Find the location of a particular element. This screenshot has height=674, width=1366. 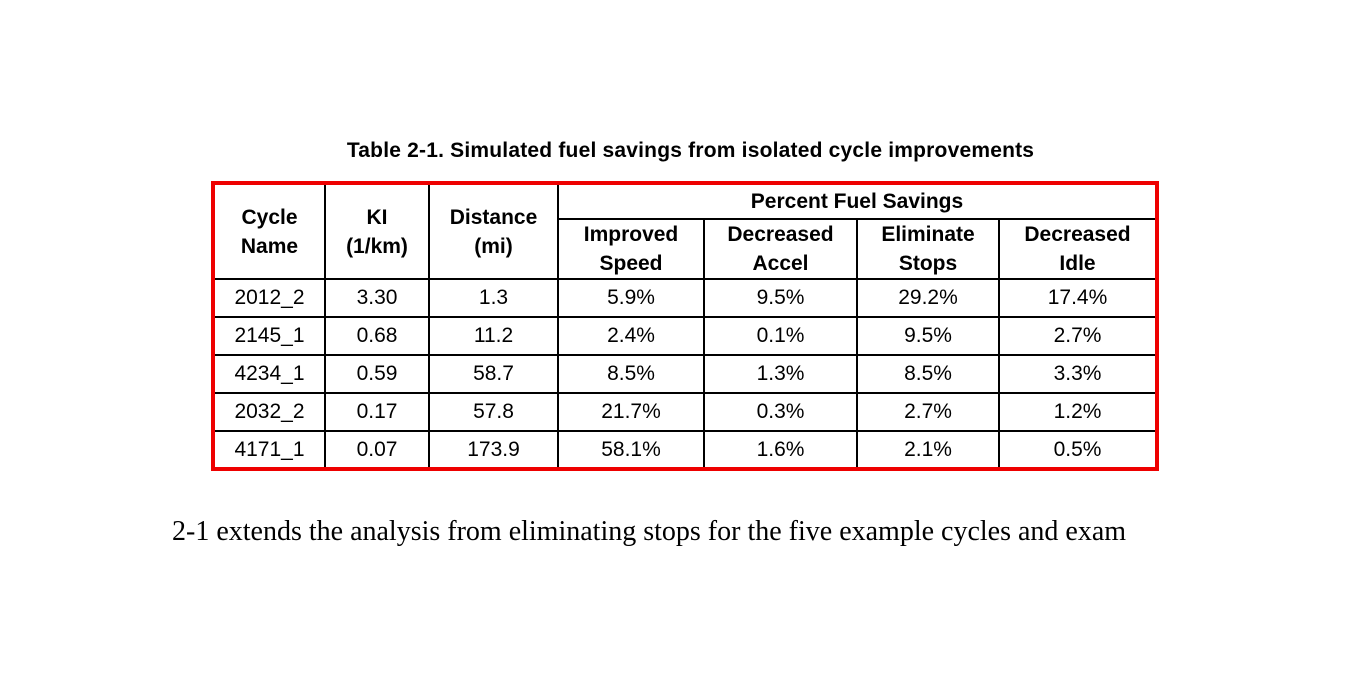

cell-improved-speed: 8.5% is located at coordinates (631, 374).